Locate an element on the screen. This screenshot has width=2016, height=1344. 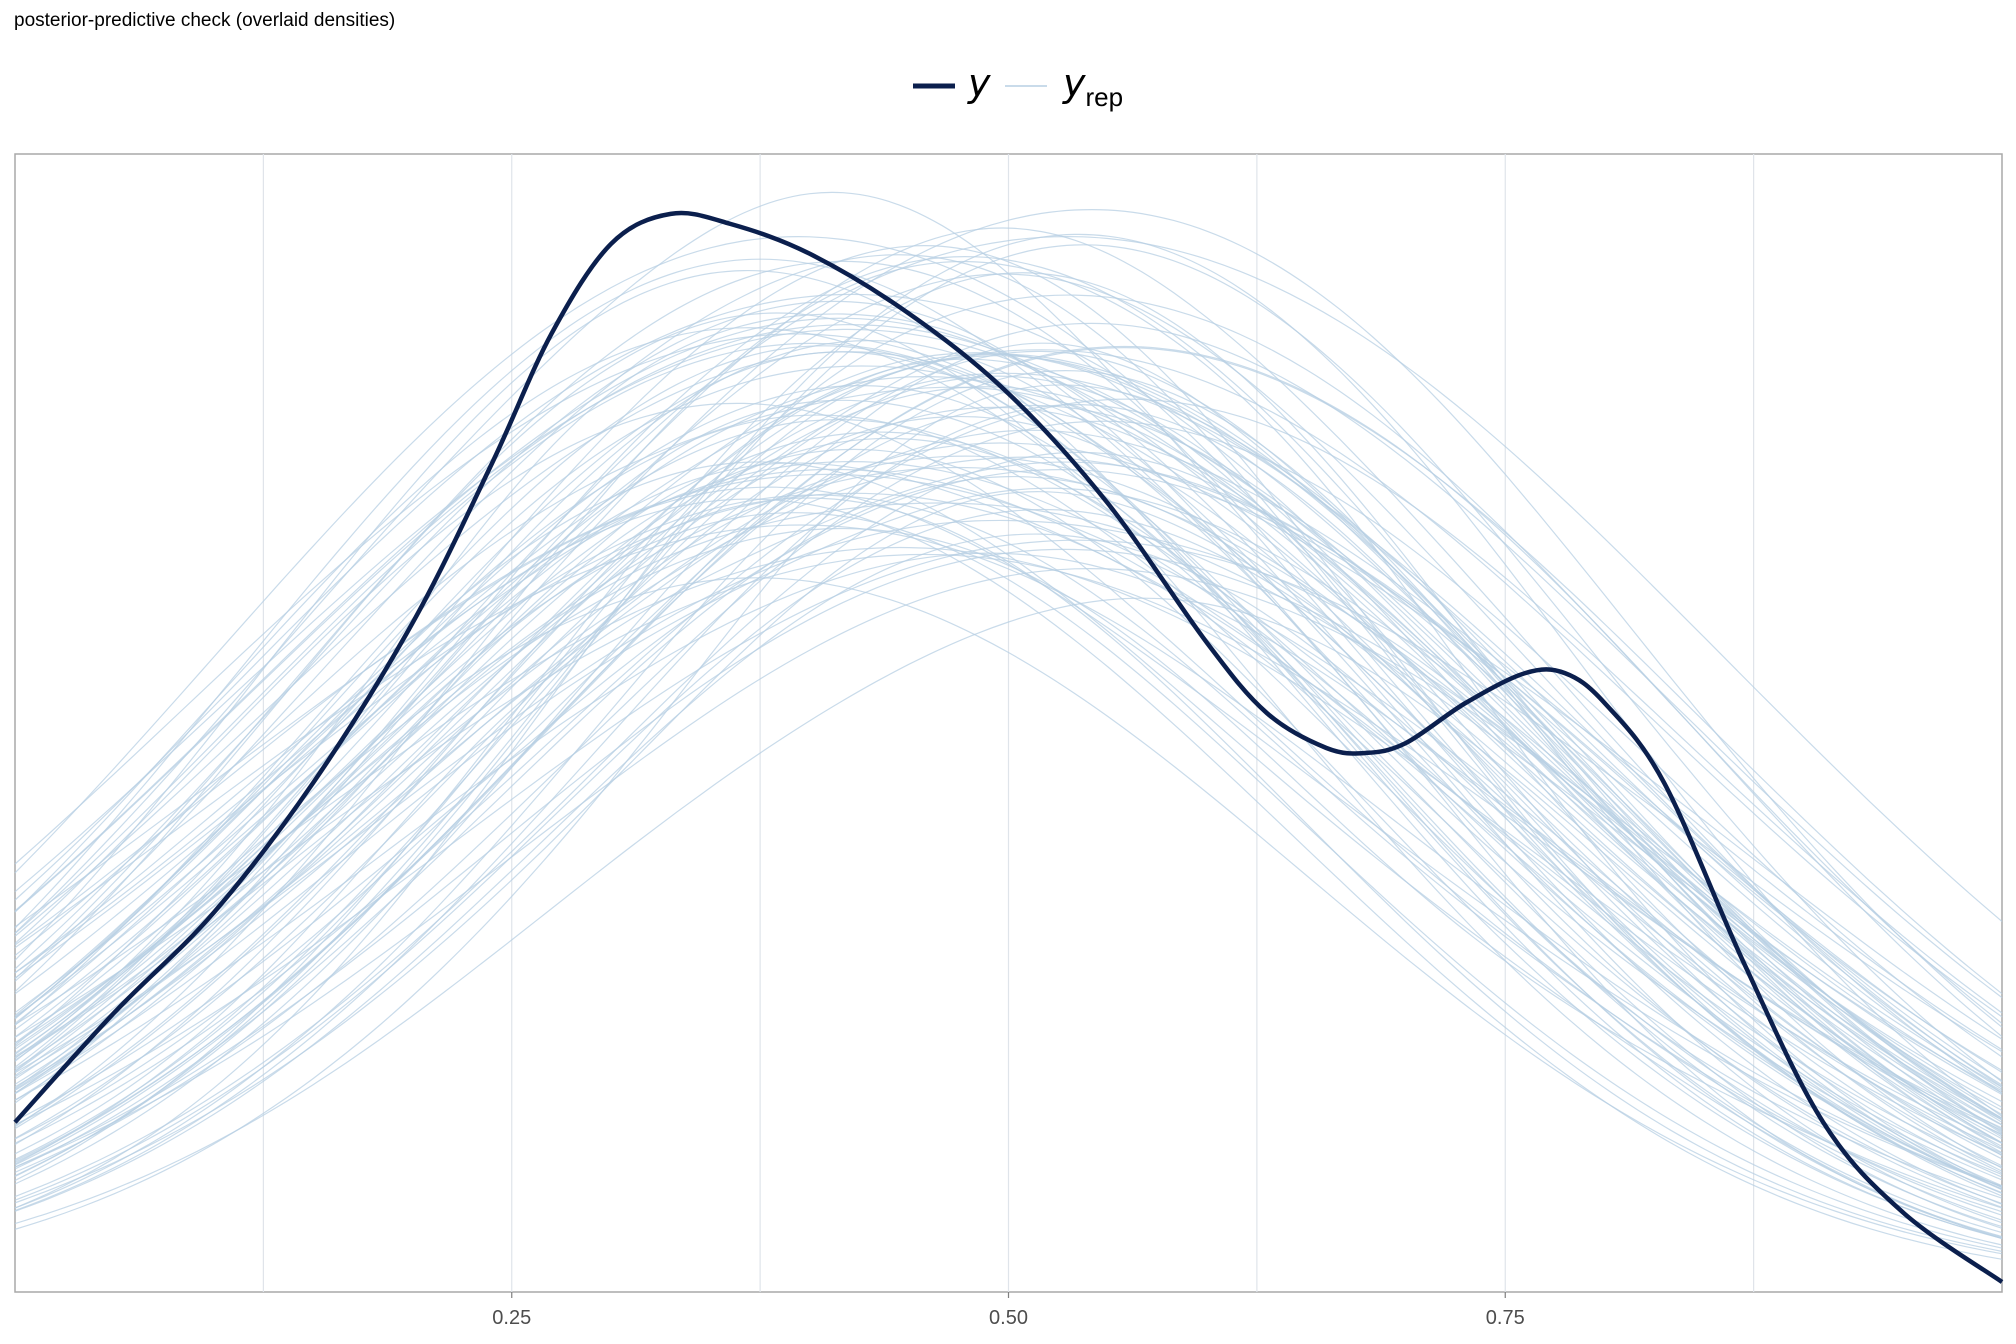
legend-yrep-label: yrep is located at coordinates (1092, 86).